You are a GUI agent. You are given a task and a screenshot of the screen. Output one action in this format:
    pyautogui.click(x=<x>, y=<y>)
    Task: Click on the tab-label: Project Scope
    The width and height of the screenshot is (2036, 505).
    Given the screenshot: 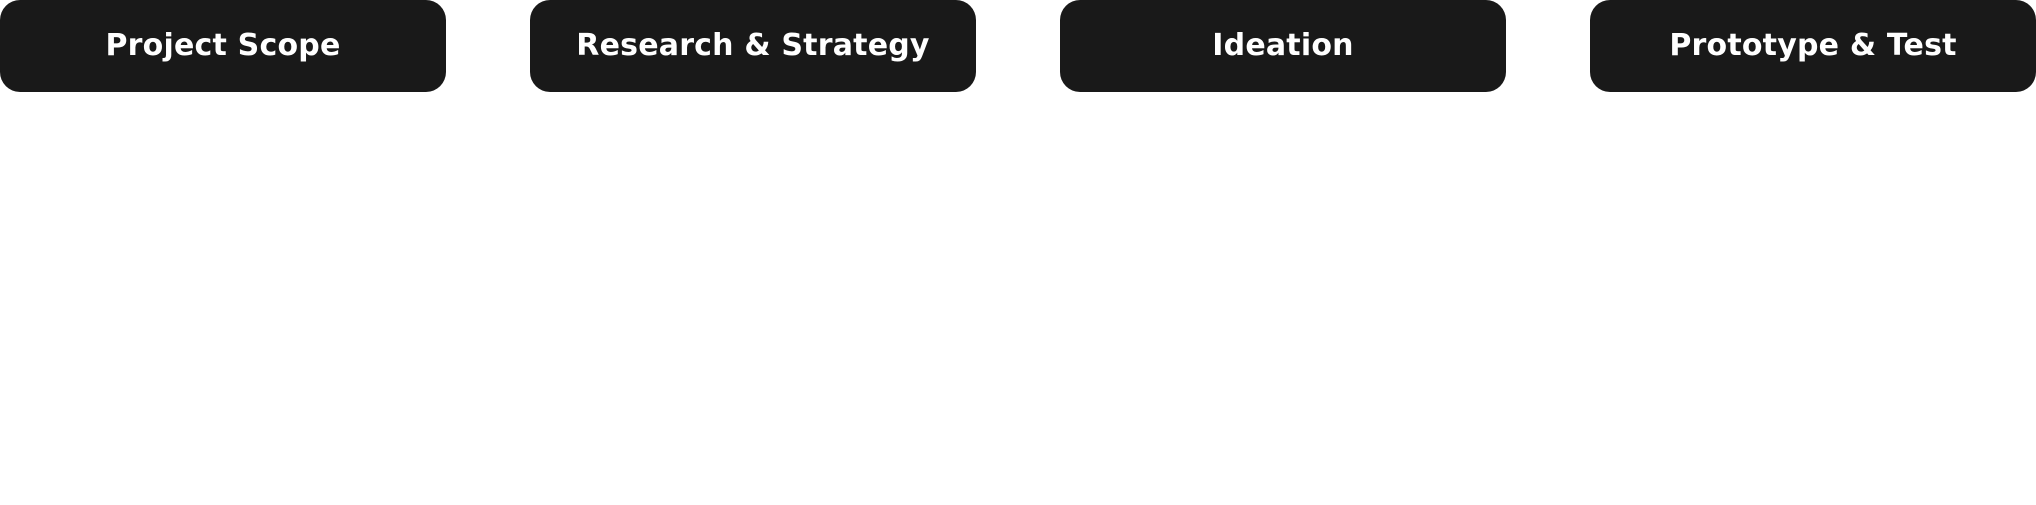 What is the action you would take?
    pyautogui.click(x=223, y=45)
    